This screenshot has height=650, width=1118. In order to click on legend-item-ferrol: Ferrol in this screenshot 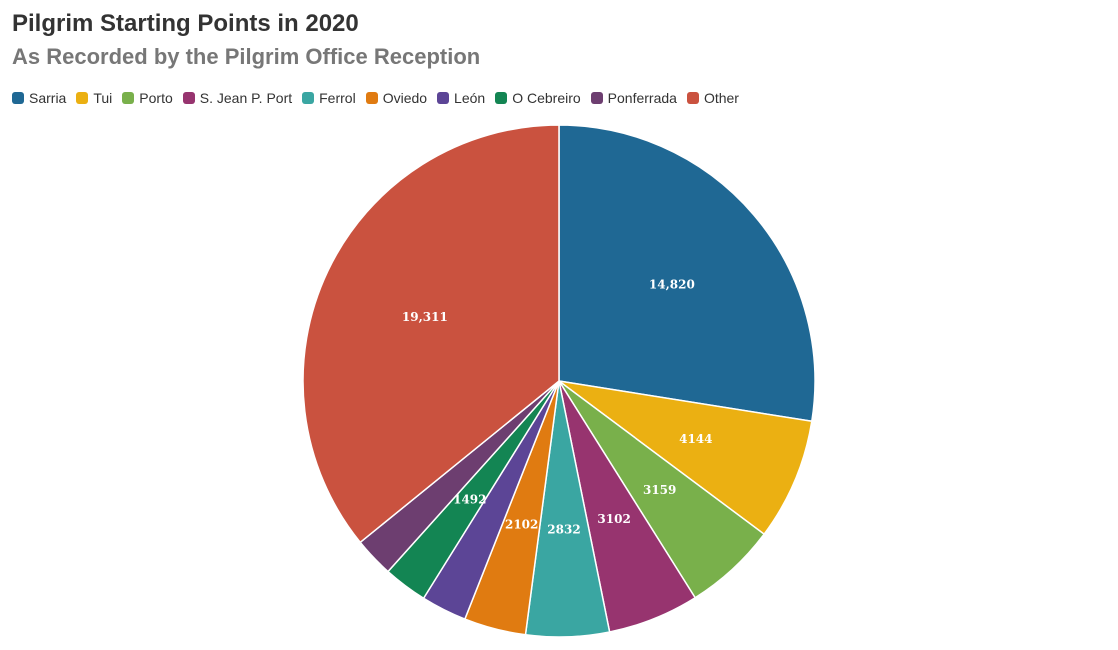, I will do `click(329, 98)`.